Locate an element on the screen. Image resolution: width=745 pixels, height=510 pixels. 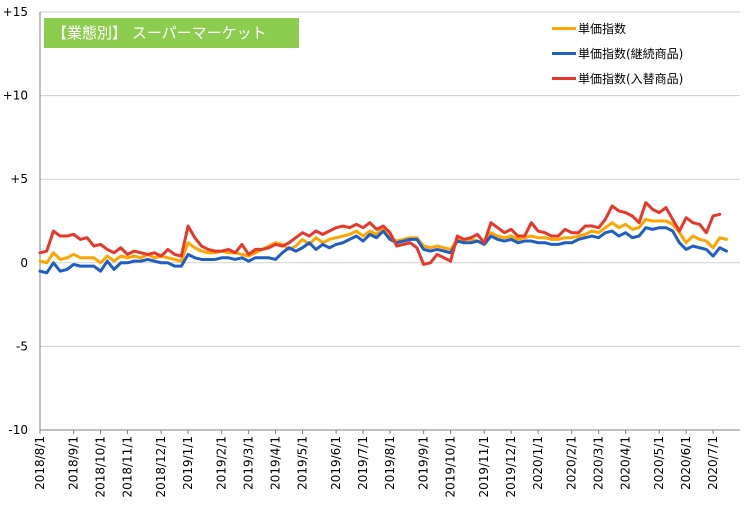
legend: 単価指数 単価指数(継続商品) 単価指数(入替商品) is located at coordinates (617, 53).